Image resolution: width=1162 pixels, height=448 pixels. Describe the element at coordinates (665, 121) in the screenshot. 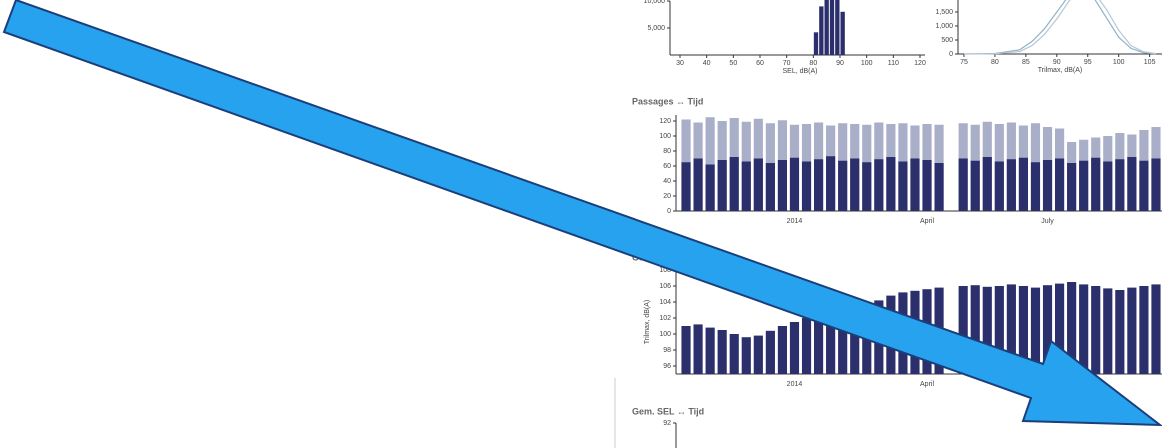

I see `y-tick-label: 120` at that location.